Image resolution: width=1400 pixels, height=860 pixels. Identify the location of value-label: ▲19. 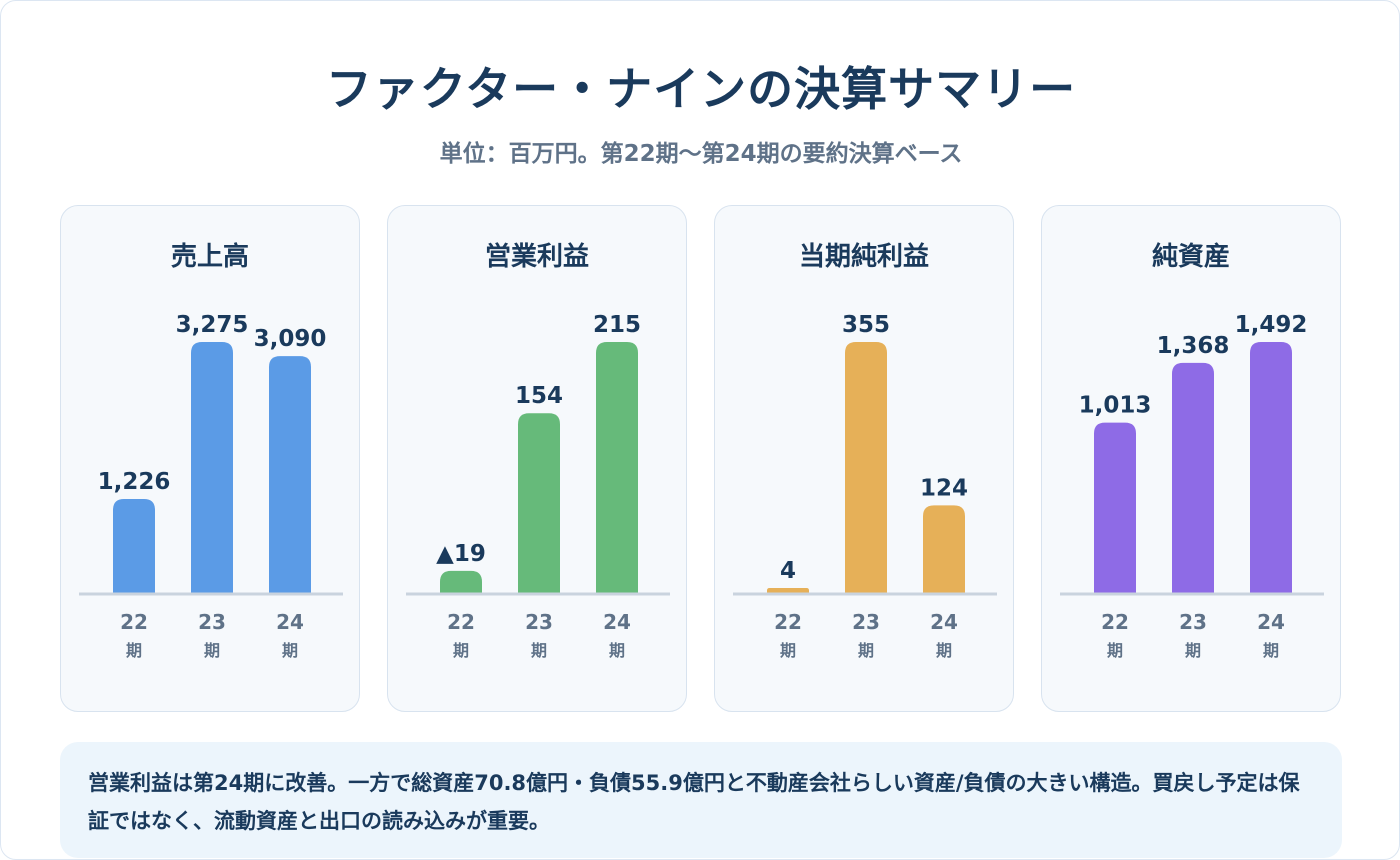
(461, 554).